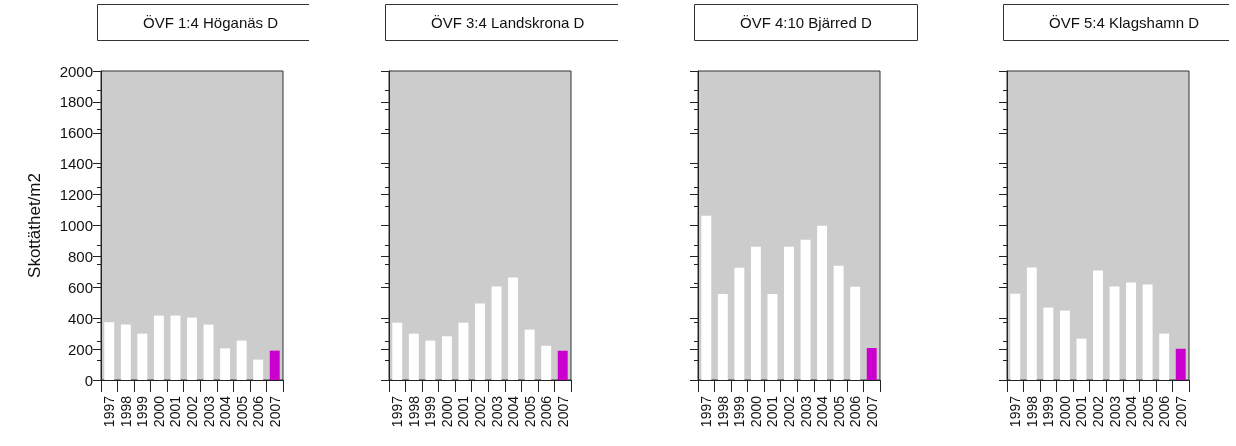 The height and width of the screenshot is (446, 1236). I want to click on chart-title: ÖVF 3:4 Landskrona D, so click(508, 22).